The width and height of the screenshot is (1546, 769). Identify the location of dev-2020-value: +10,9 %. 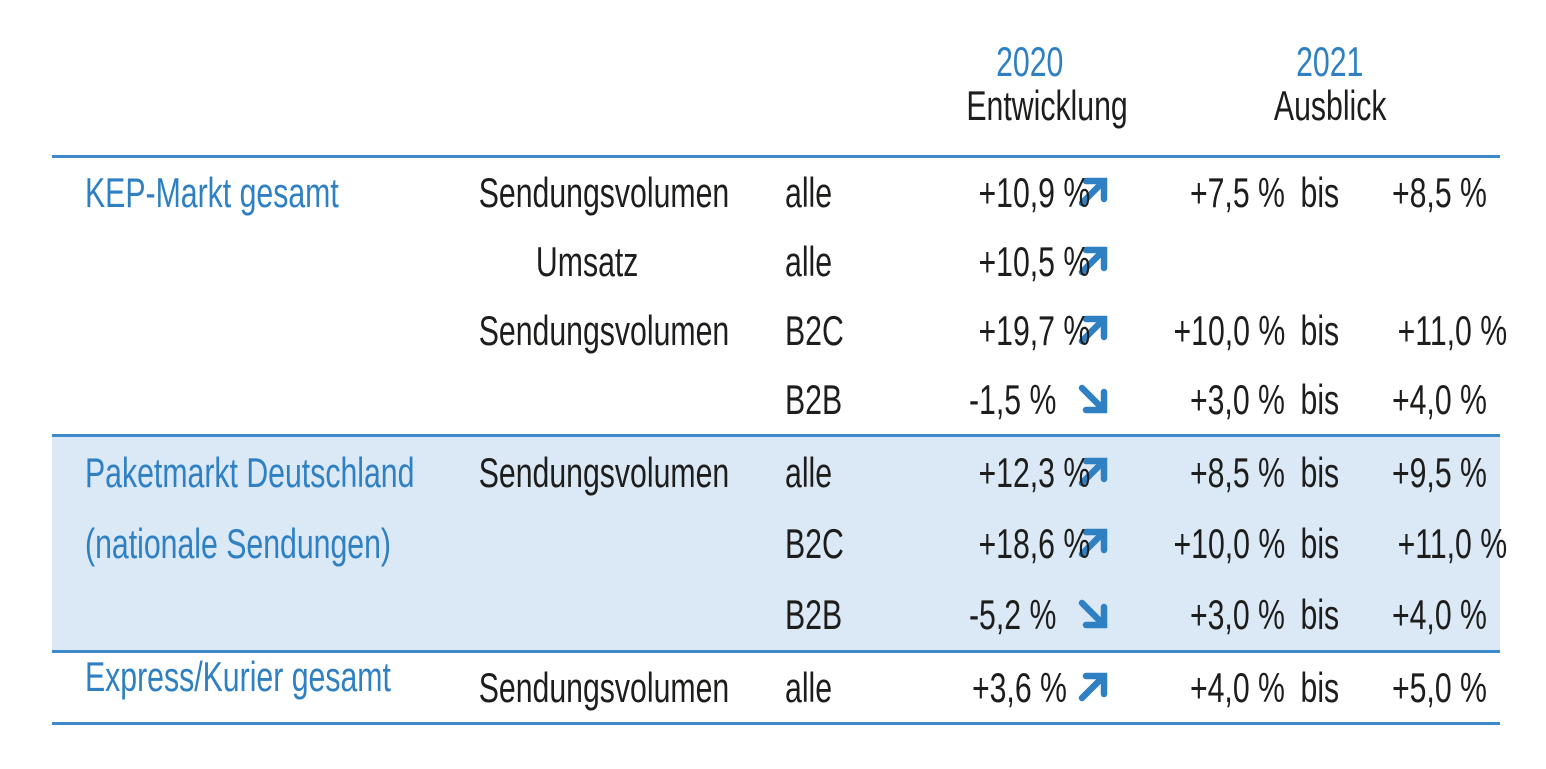
(1012, 191).